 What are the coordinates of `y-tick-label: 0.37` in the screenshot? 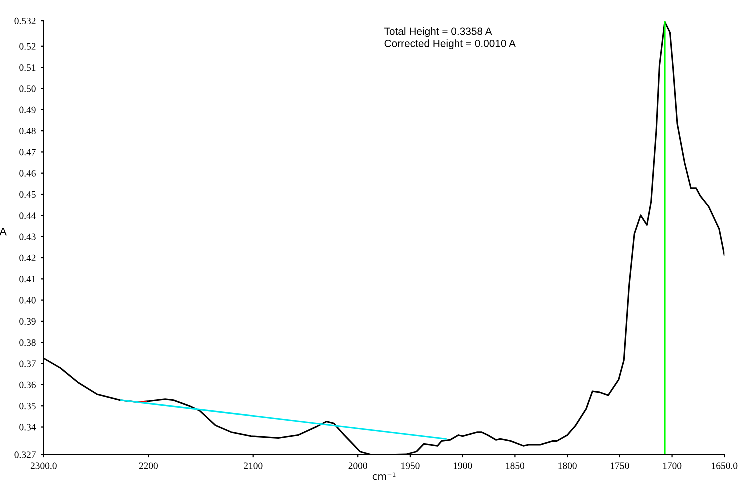 It's located at (28, 364).